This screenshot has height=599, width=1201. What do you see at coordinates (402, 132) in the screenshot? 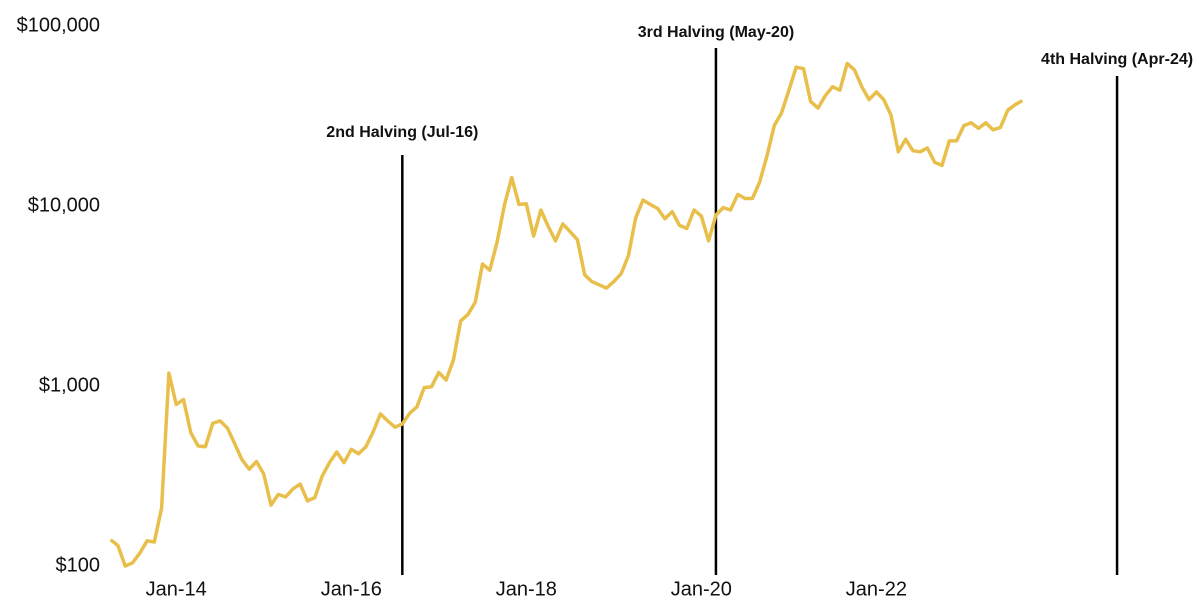
I see `halving-label: 2nd Halving (Jul-16)` at bounding box center [402, 132].